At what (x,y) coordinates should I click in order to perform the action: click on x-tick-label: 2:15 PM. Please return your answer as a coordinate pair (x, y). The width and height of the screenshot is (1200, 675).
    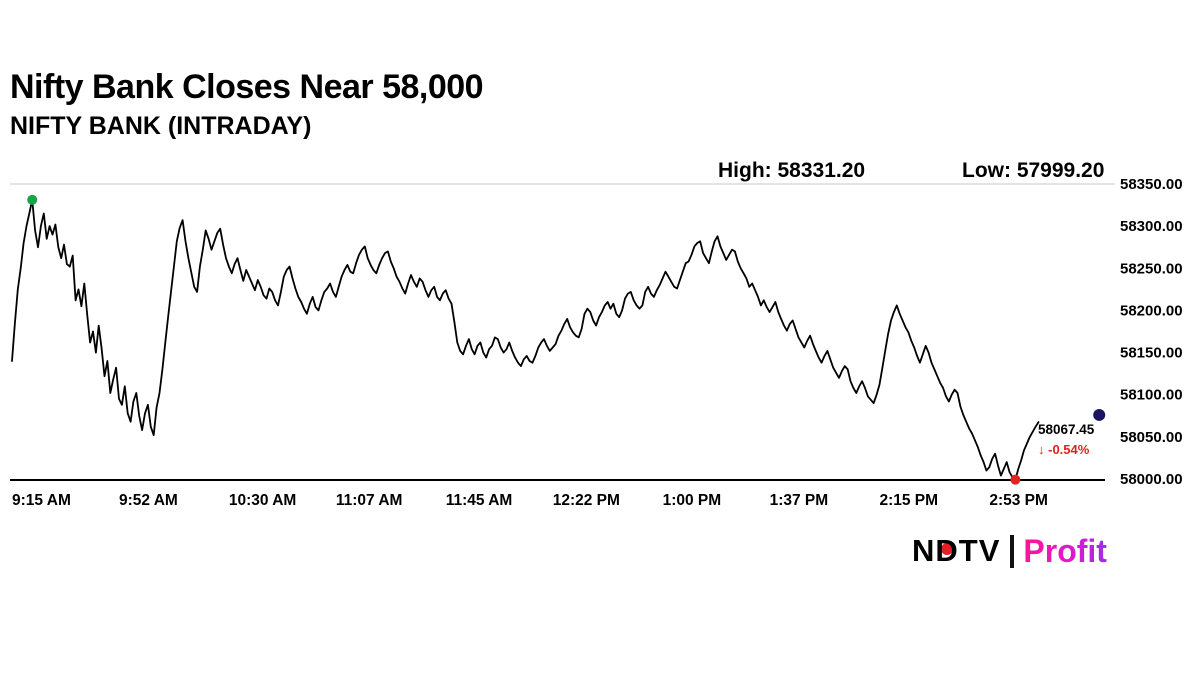
    Looking at the image, I should click on (908, 500).